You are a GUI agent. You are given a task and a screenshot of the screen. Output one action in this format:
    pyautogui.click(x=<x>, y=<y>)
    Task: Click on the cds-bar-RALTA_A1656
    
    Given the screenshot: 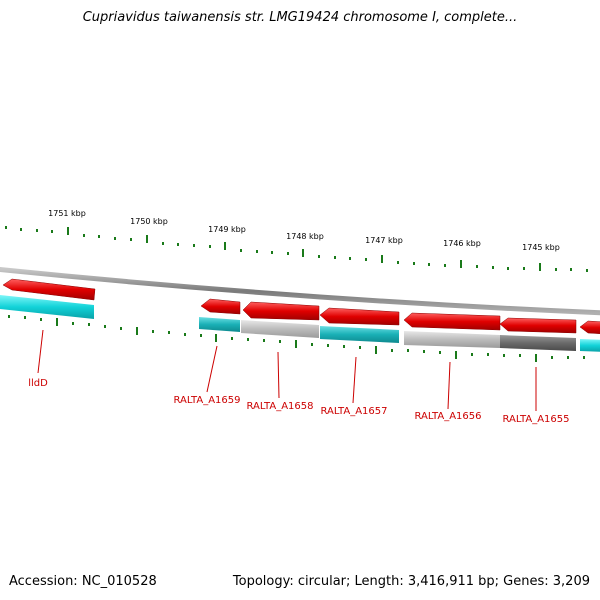 What is the action you would take?
    pyautogui.click(x=452, y=339)
    